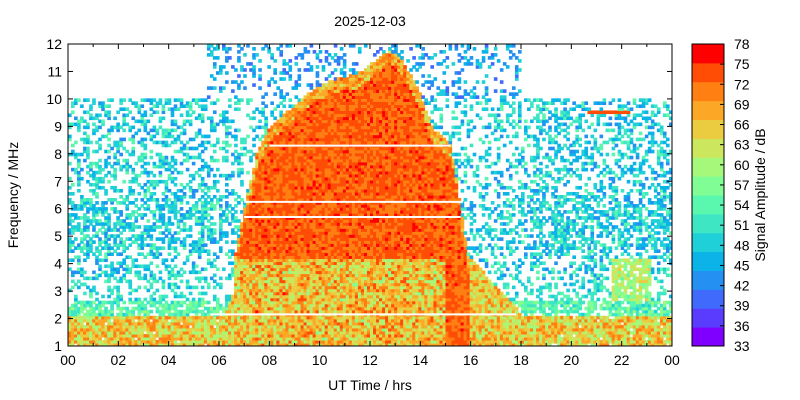  What do you see at coordinates (370, 21) in the screenshot?
I see `chart-title: 2025-12-03` at bounding box center [370, 21].